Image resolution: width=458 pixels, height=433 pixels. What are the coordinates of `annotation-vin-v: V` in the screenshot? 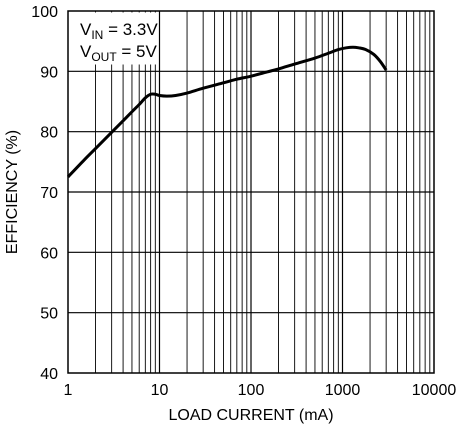 It's located at (86, 29).